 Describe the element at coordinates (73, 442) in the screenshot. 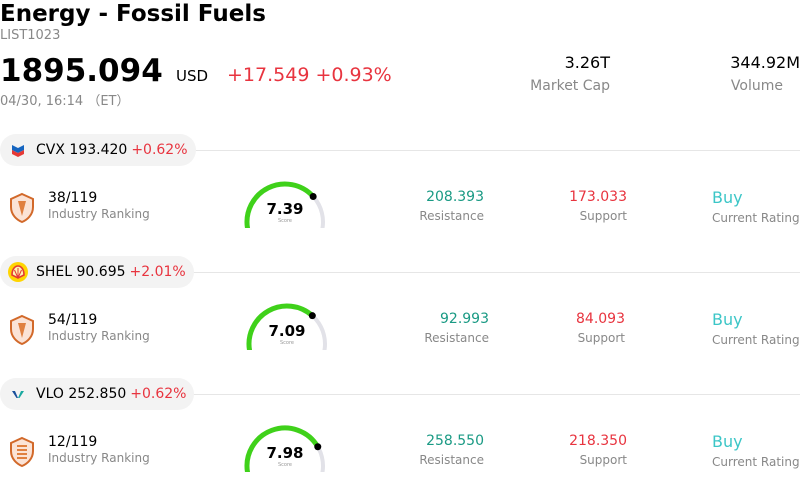

I see `industry-rank: 12/119` at that location.